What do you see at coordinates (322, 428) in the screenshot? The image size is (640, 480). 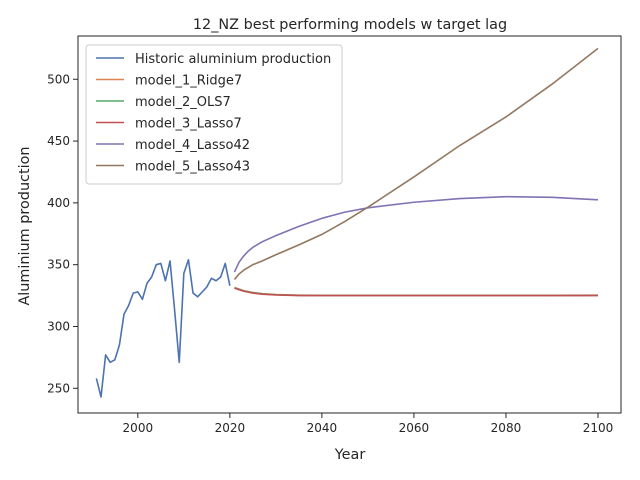 I see `x-tick-label: 2040` at bounding box center [322, 428].